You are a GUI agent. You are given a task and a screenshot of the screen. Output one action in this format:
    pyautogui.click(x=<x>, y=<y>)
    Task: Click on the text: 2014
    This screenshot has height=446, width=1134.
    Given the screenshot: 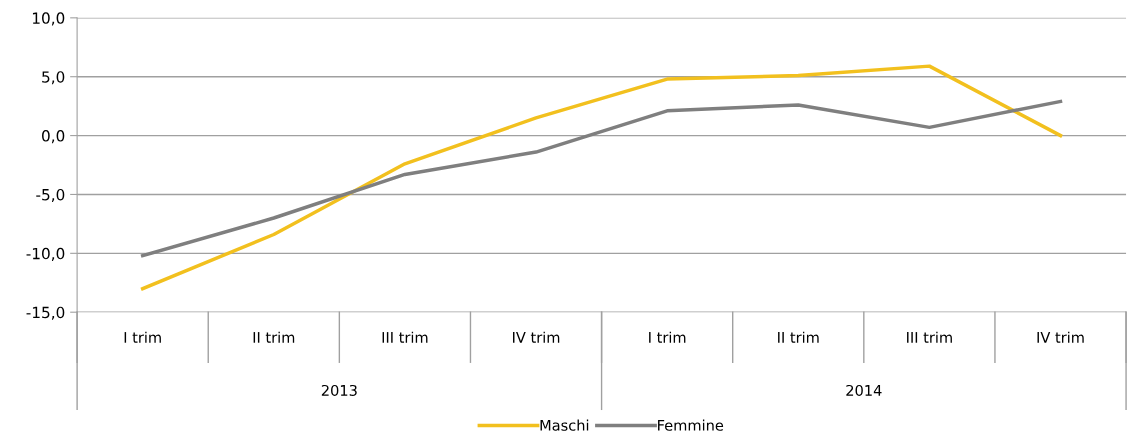 What is the action you would take?
    pyautogui.click(x=864, y=390)
    